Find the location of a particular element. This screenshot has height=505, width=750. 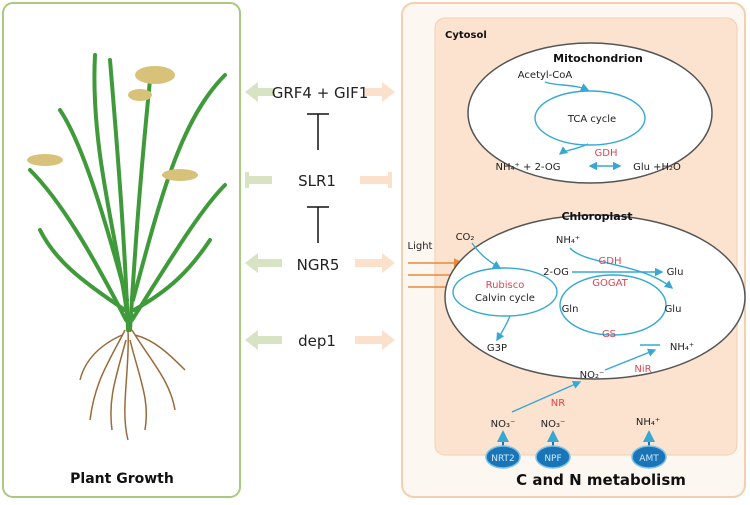

transporter-amt: NH₄⁺ AMT is located at coordinates (649, 443).